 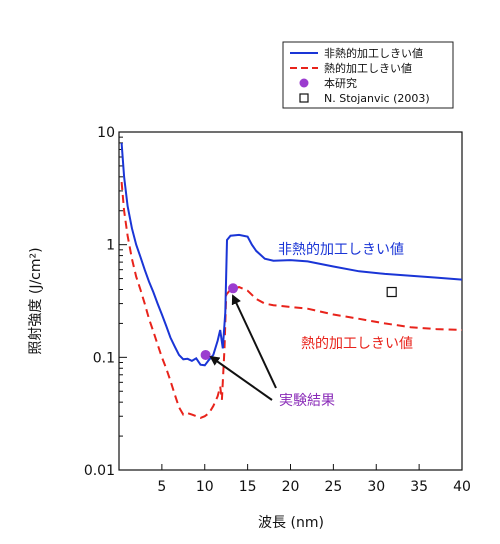 I want to click on data-point-stojanvic, so click(x=391, y=292).